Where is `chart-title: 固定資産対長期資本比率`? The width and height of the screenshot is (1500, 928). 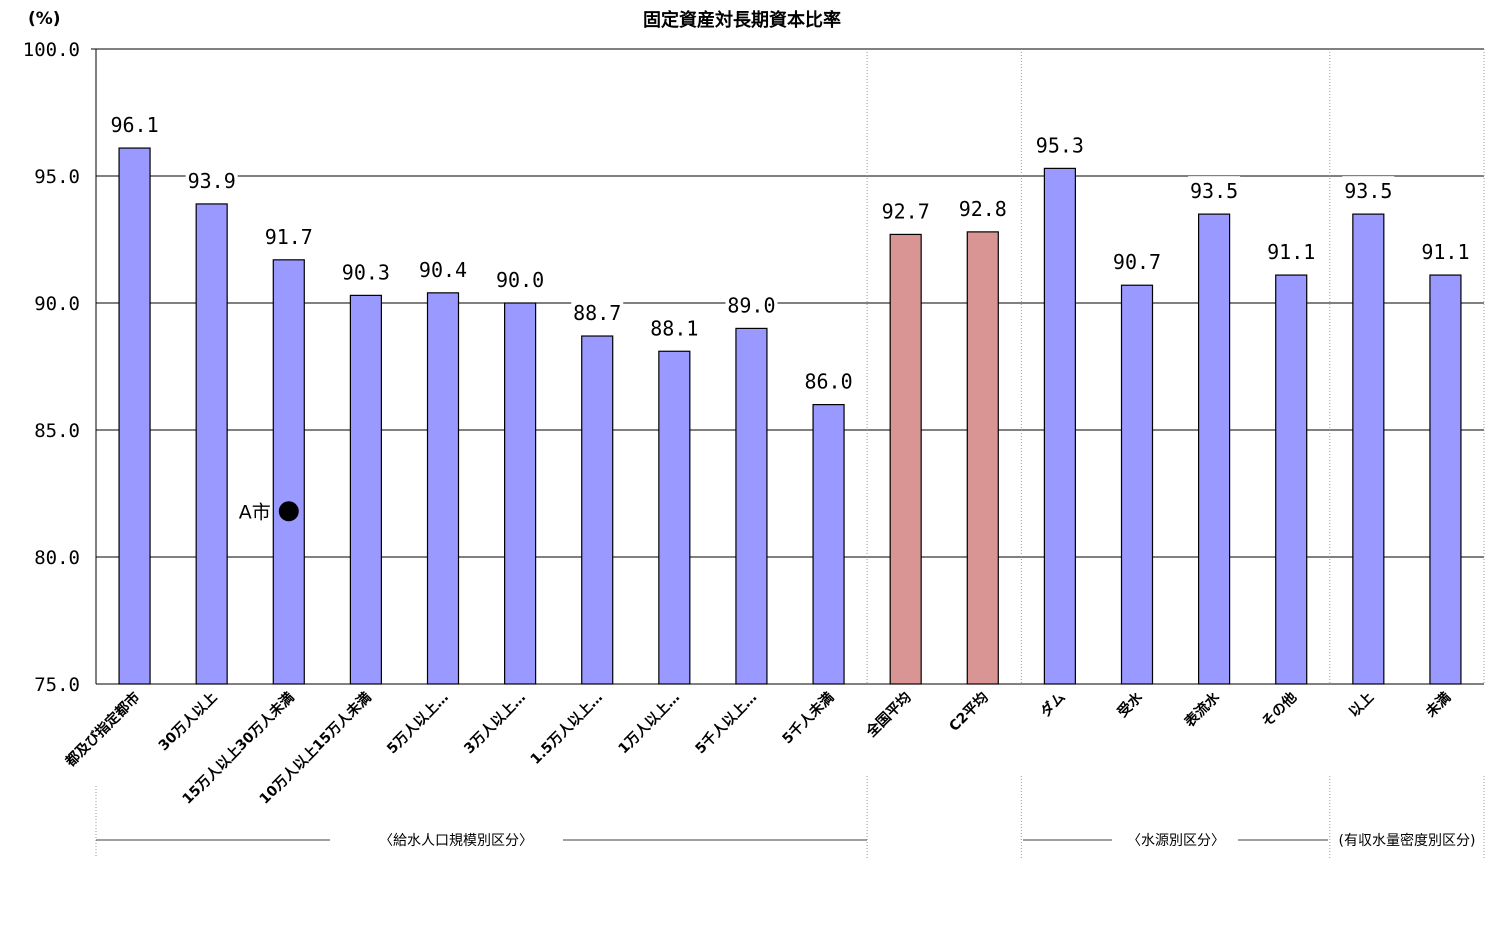 chart-title: 固定資産対長期資本比率 is located at coordinates (742, 20).